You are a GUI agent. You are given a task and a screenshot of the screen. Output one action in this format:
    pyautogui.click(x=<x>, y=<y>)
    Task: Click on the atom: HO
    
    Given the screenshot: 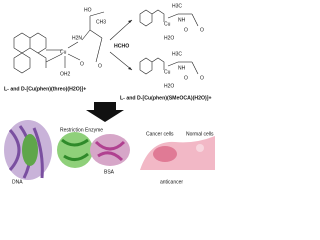 What is the action you would take?
    pyautogui.click(x=88, y=10)
    